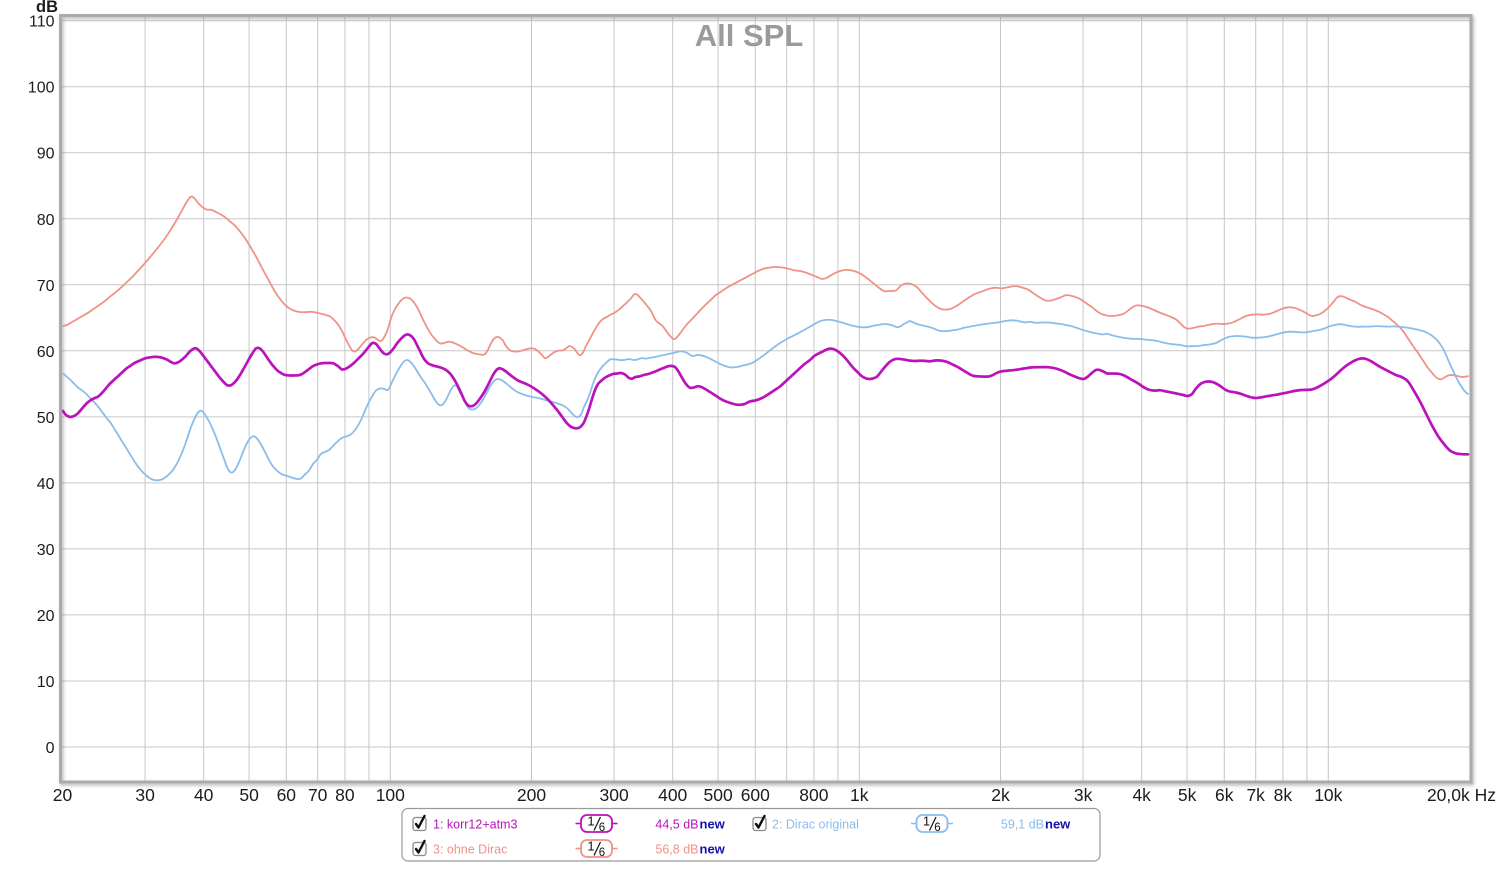 The height and width of the screenshot is (870, 1500). Describe the element at coordinates (470, 850) in the screenshot. I see `svg-text: 3: ohne Dirac` at that location.